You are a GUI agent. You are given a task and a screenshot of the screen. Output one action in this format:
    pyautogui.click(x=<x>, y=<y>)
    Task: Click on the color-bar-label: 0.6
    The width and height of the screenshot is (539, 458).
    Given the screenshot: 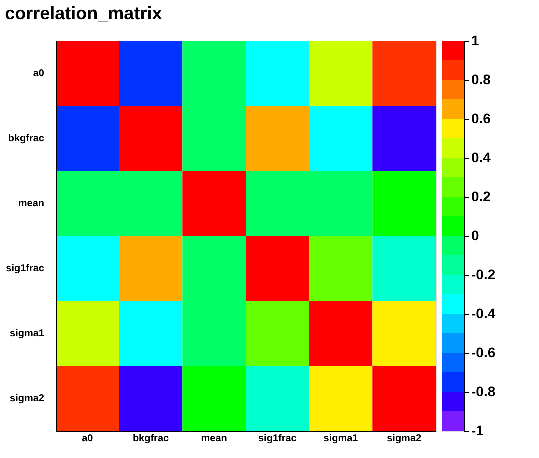 What is the action you would take?
    pyautogui.click(x=482, y=118)
    